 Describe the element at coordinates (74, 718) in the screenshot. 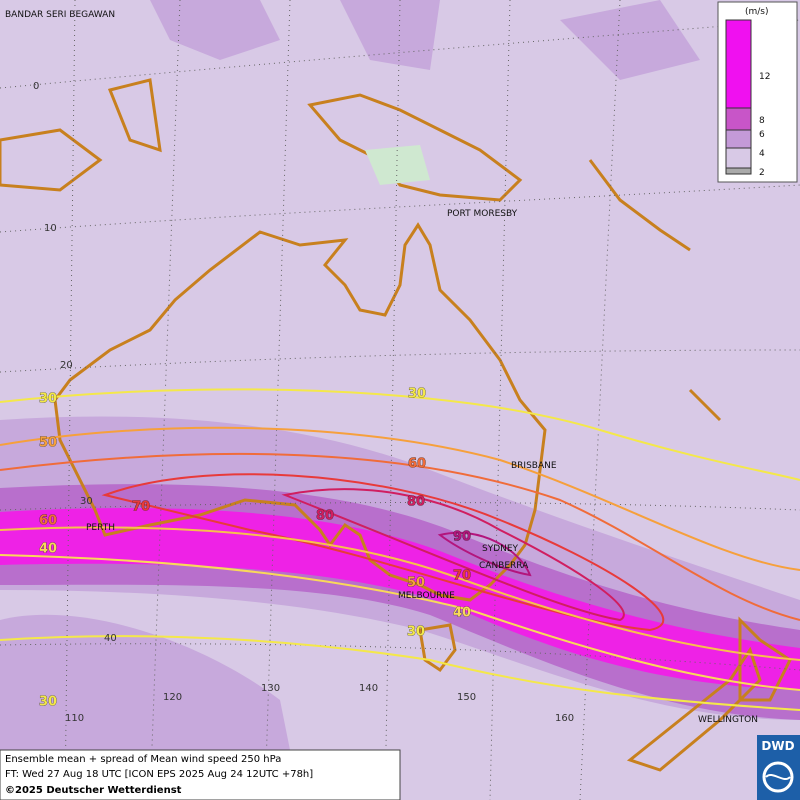

I see `lon-label: 110` at that location.